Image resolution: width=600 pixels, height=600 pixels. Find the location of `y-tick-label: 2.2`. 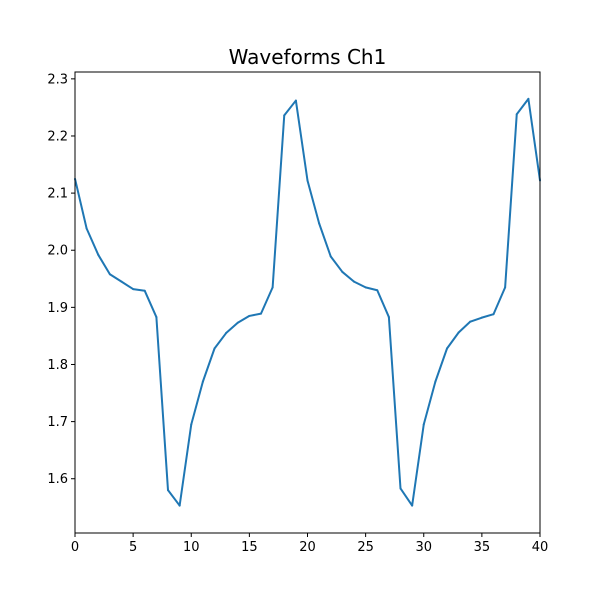

y-tick-label: 2.2 is located at coordinates (57, 136).